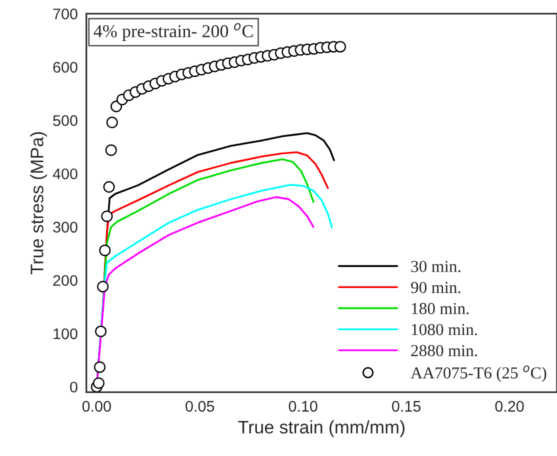  Describe the element at coordinates (321, 429) in the screenshot. I see `x-axis-title: True strain (mm/mm)` at that location.